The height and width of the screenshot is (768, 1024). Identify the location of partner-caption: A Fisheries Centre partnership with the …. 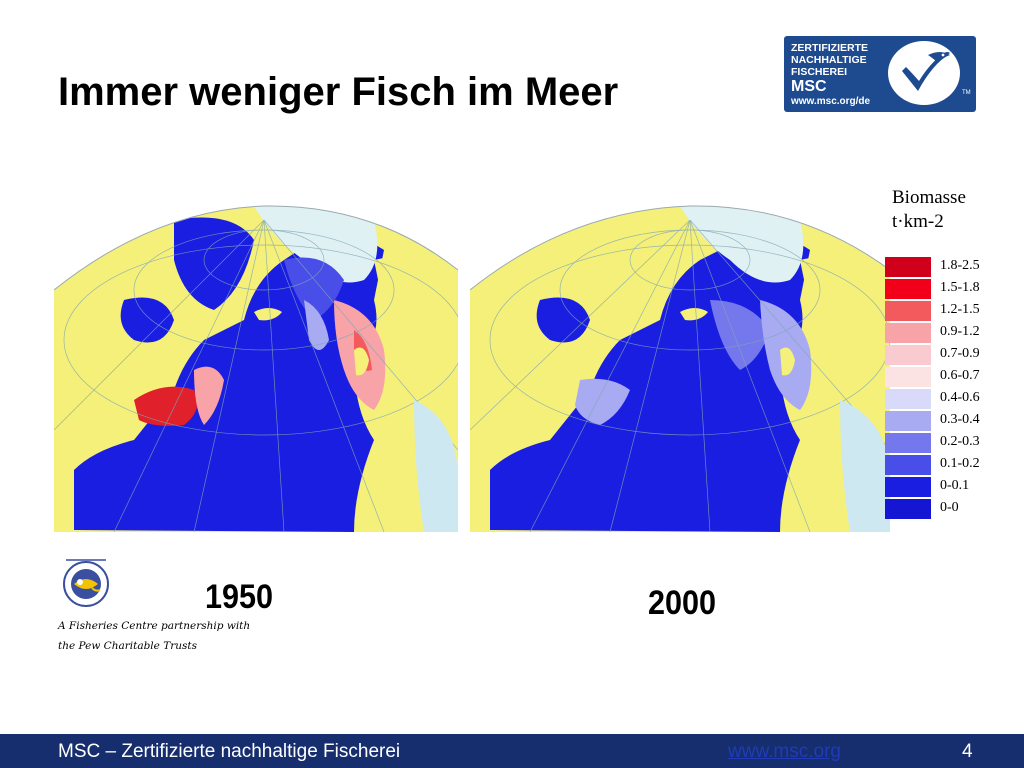
(154, 636).